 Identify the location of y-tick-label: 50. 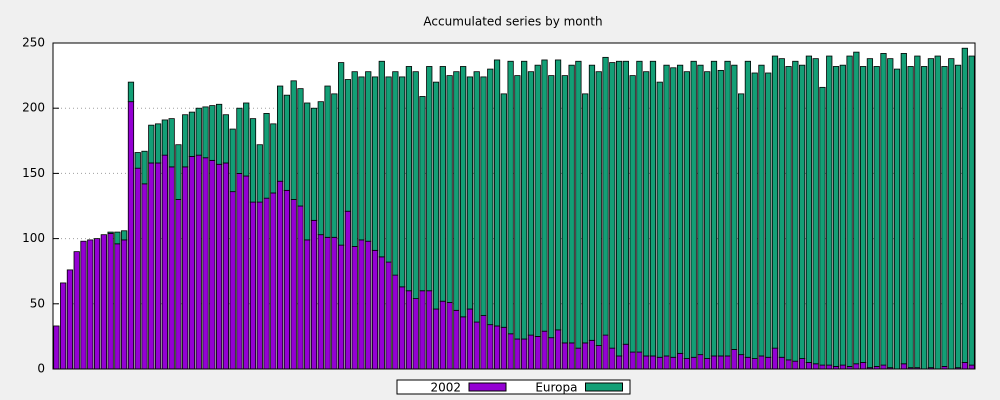
(37, 303).